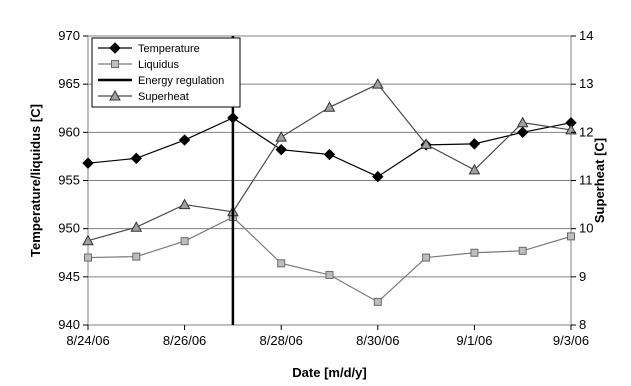  I want to click on x-tick-label: 9/3/06, so click(571, 340).